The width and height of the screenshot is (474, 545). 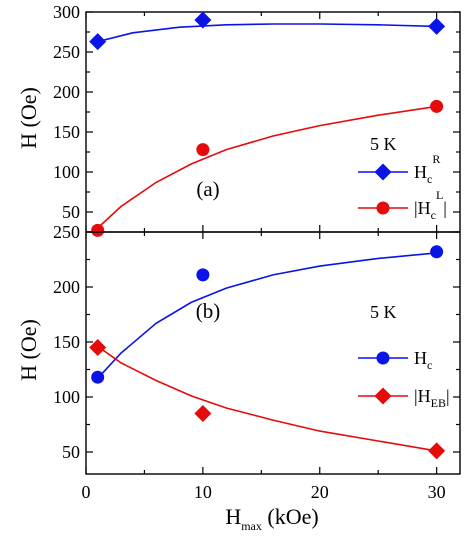 I want to click on y-tick-label-b: 200, so click(x=66, y=287).